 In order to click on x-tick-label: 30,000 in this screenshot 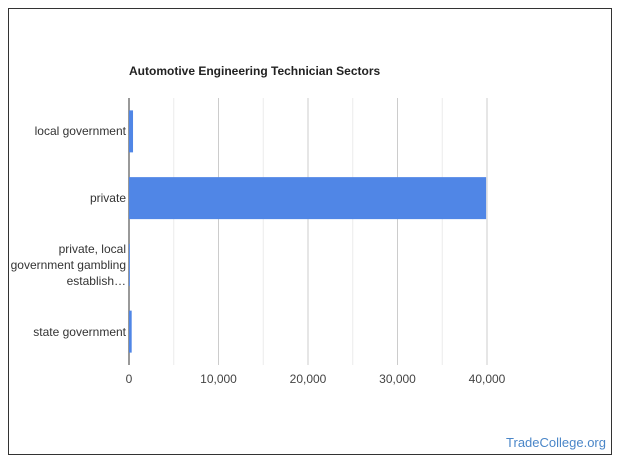, I will do `click(397, 379)`.